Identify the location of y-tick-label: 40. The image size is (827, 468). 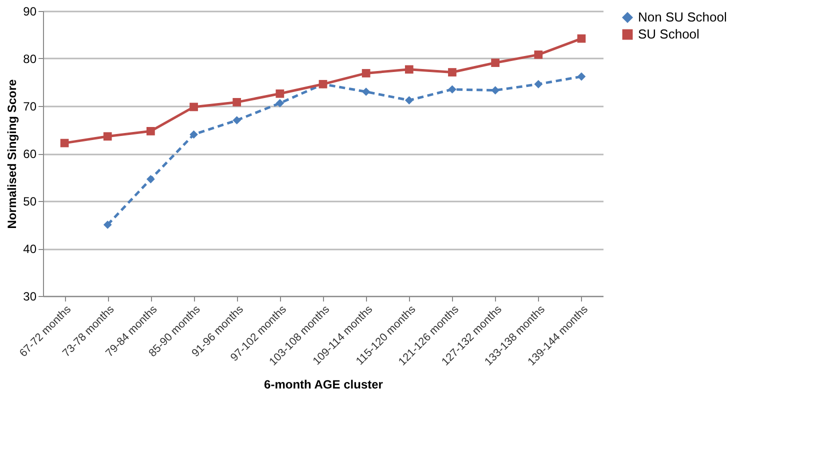
(30, 249).